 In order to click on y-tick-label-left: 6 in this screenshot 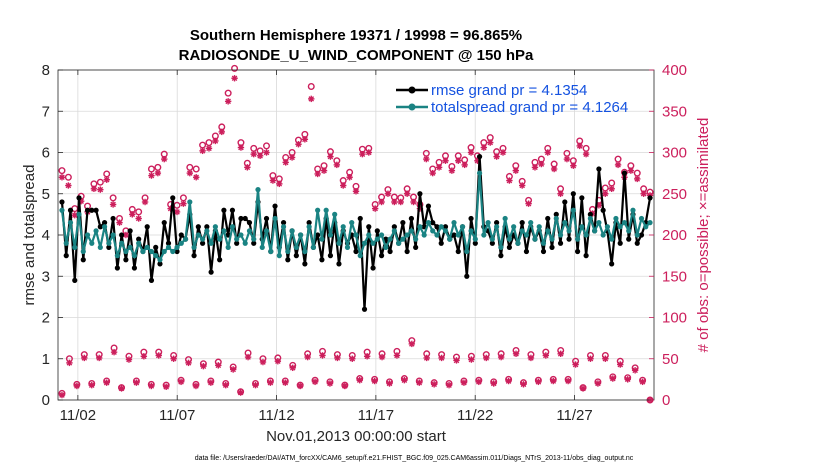, I will do `click(46, 153)`.